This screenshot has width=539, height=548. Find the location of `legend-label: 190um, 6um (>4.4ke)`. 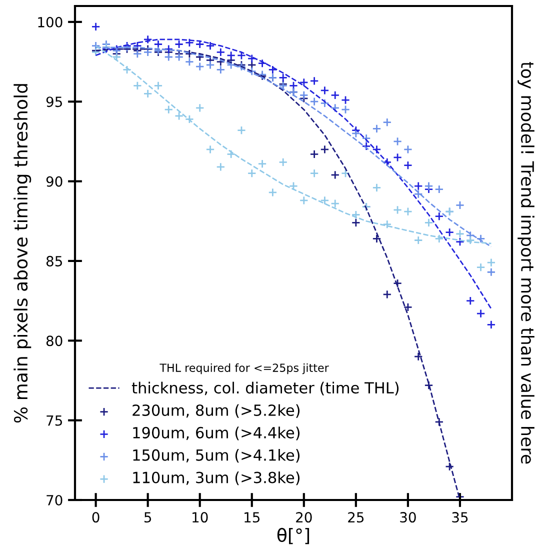

legend-label: 190um, 6um (>4.4ke) is located at coordinates (216, 433).